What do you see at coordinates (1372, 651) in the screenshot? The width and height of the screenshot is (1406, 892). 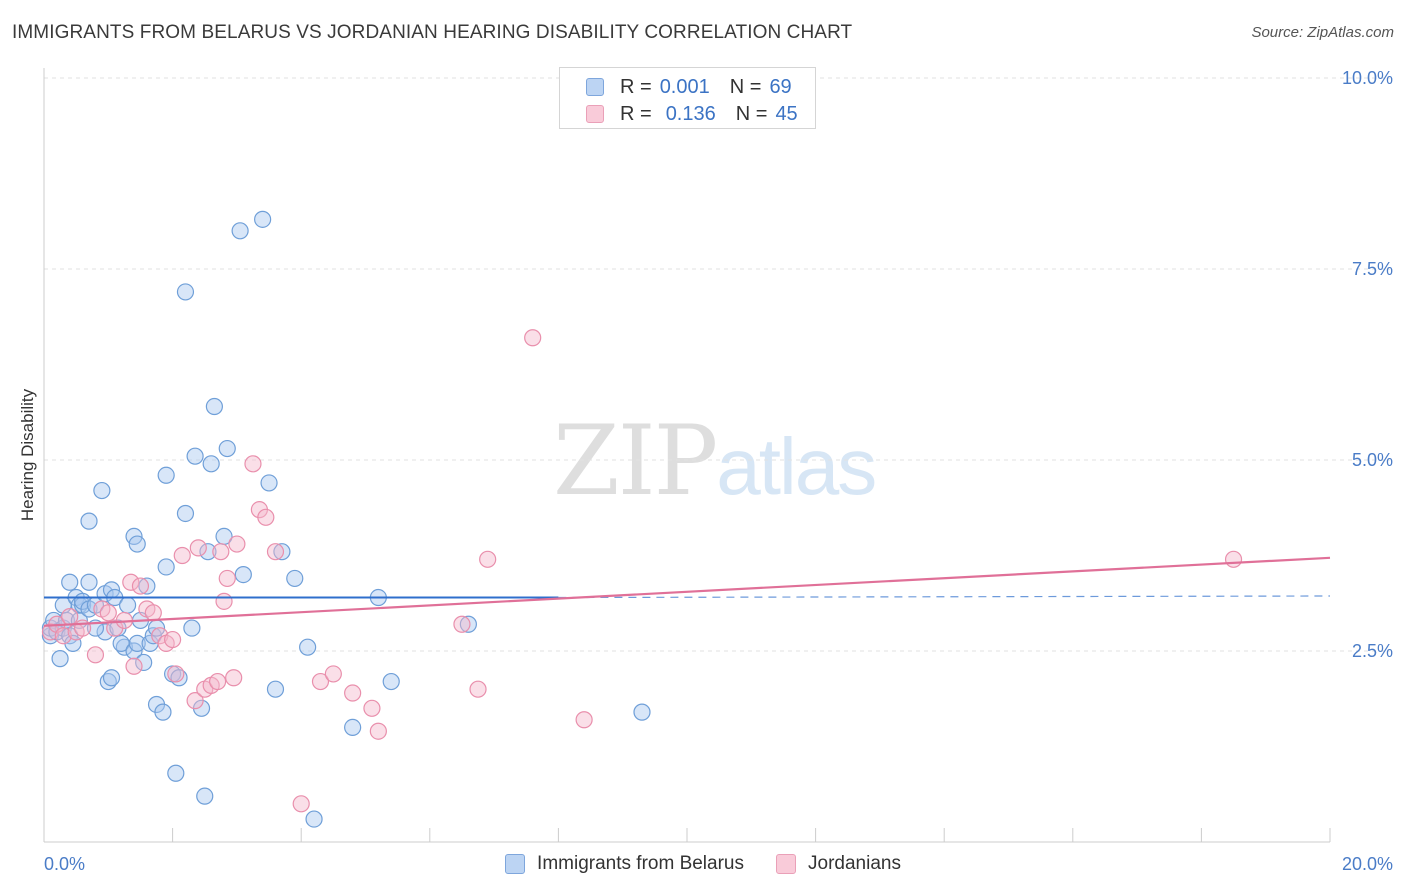 I see `y-tick-label: 2.5%` at bounding box center [1372, 651].